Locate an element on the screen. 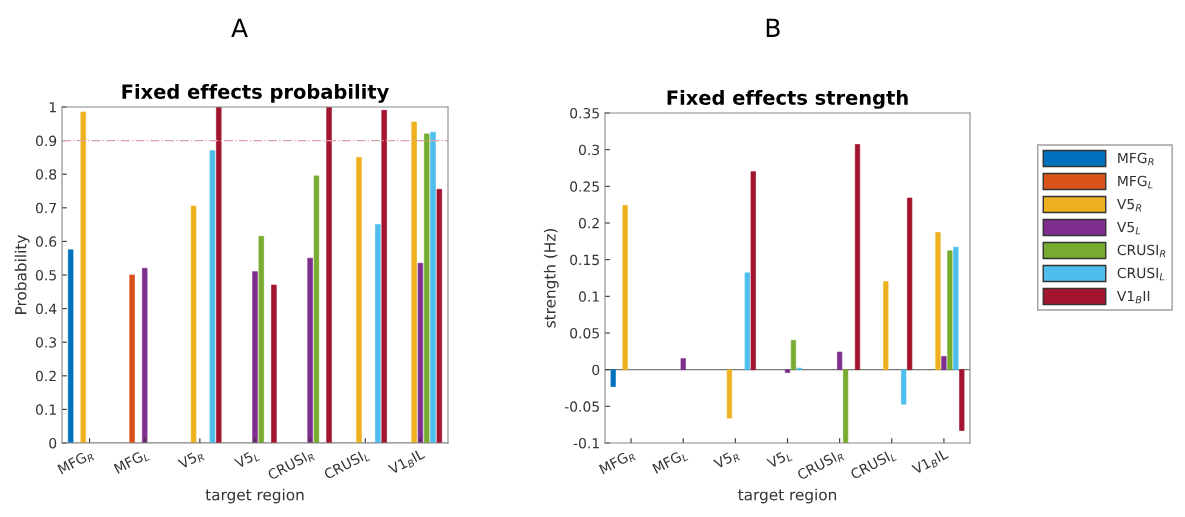 This screenshot has height=517, width=1185. y-tick-label: 0.5 is located at coordinates (45, 275).